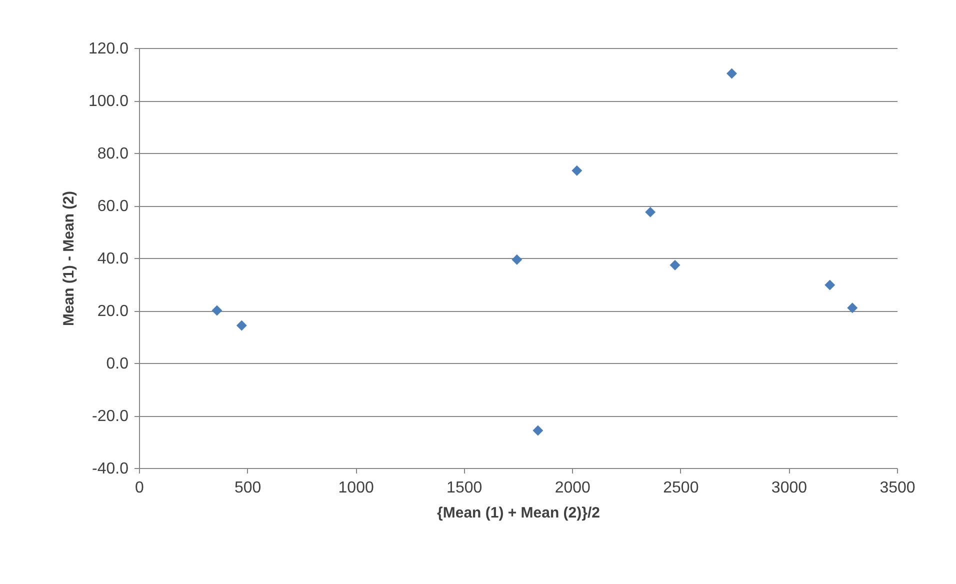 The image size is (956, 584). What do you see at coordinates (110, 416) in the screenshot?
I see `y-tick-label: -20.0` at bounding box center [110, 416].